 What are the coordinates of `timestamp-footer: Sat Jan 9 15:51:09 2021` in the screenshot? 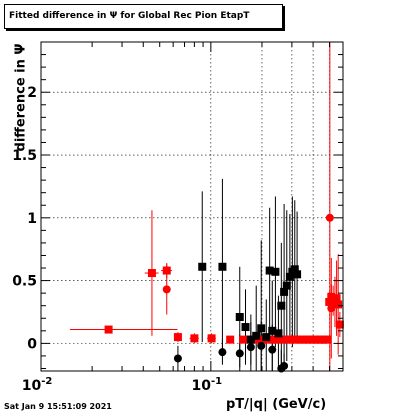 It's located at (58, 406).